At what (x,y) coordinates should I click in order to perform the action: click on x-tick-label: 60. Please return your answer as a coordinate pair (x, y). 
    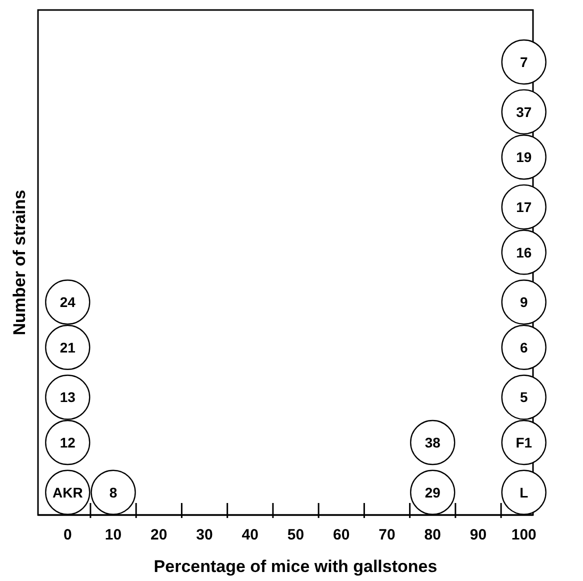
    Looking at the image, I should click on (341, 535).